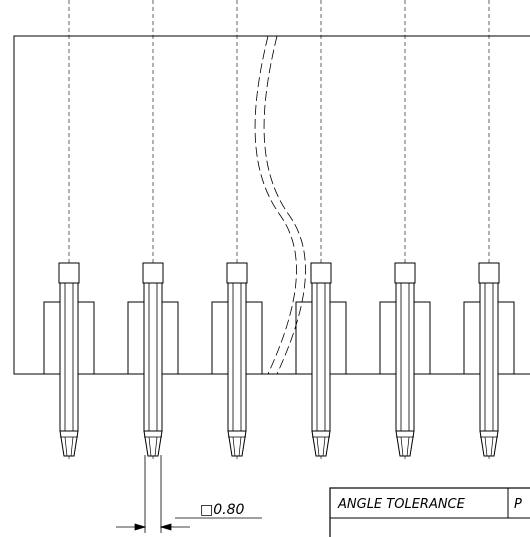 This screenshot has width=530, height=537. Describe the element at coordinates (518, 504) in the screenshot. I see `title-block-truncated-cell: P` at that location.